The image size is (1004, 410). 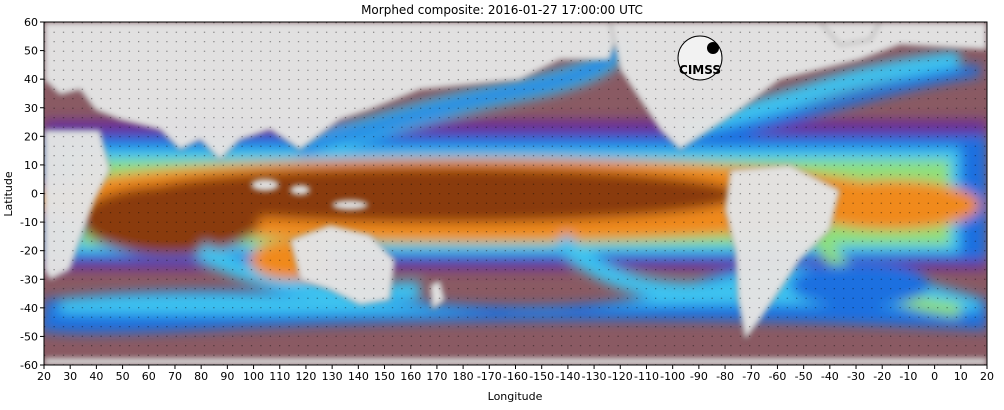 What do you see at coordinates (31, 136) in the screenshot?
I see `y-tick-label: 20` at bounding box center [31, 136].